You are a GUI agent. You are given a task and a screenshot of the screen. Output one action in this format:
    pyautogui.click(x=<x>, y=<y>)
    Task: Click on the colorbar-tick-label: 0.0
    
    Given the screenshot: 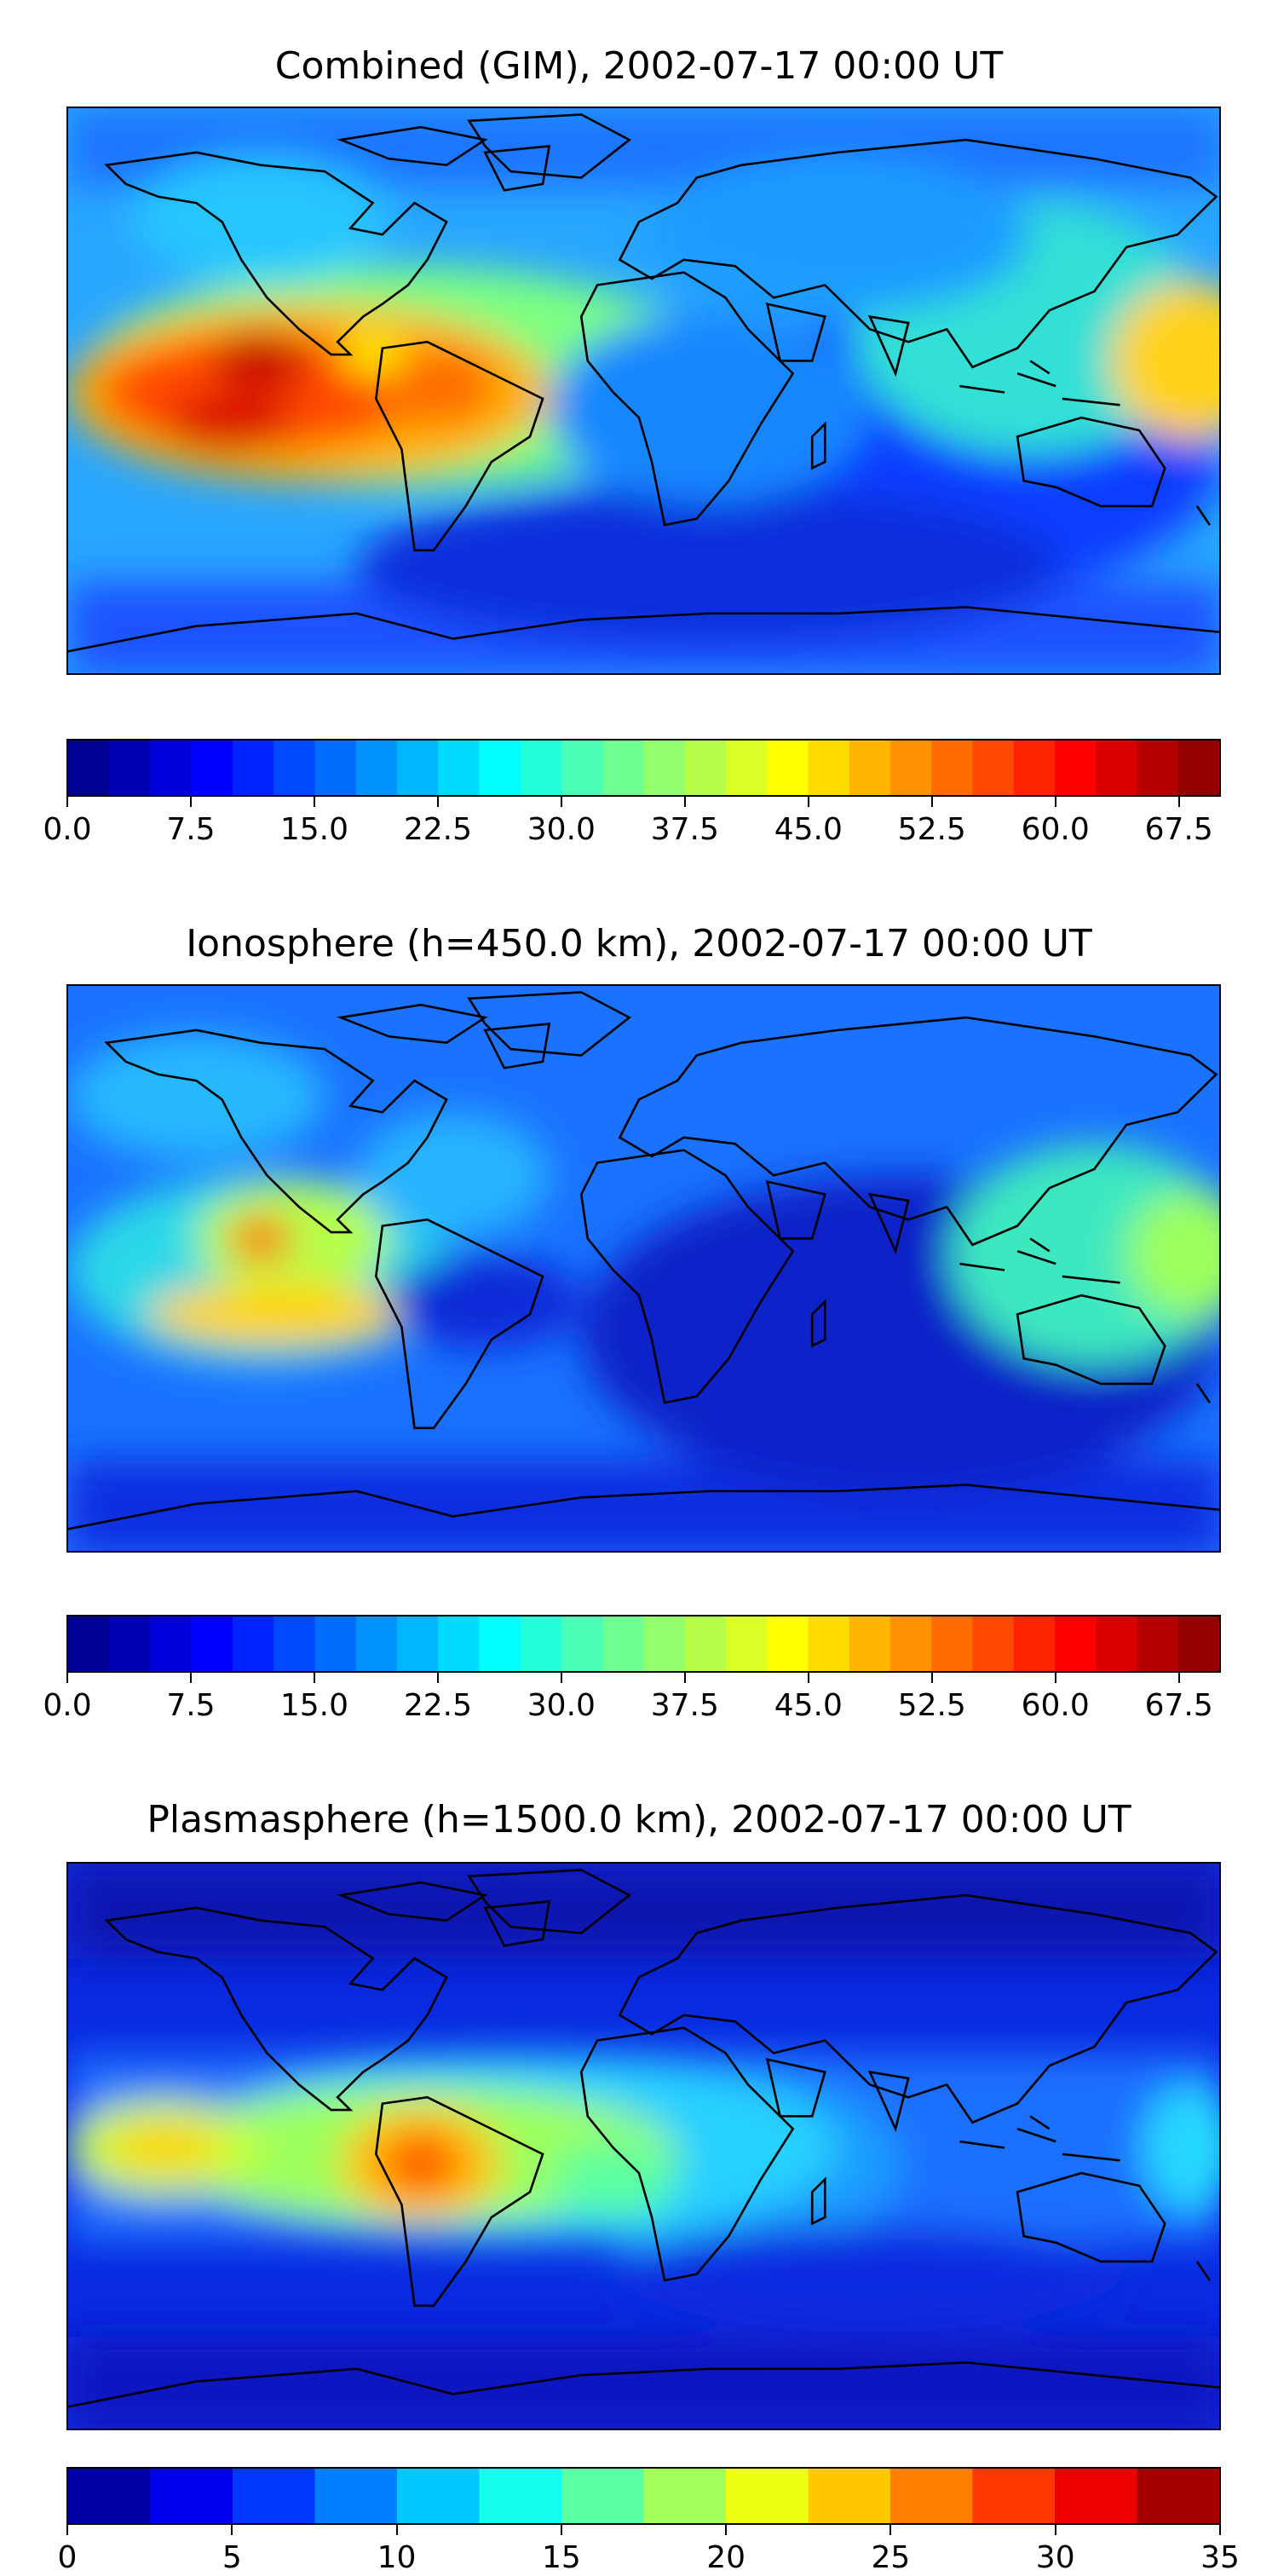 What is the action you would take?
    pyautogui.click(x=67, y=1705)
    